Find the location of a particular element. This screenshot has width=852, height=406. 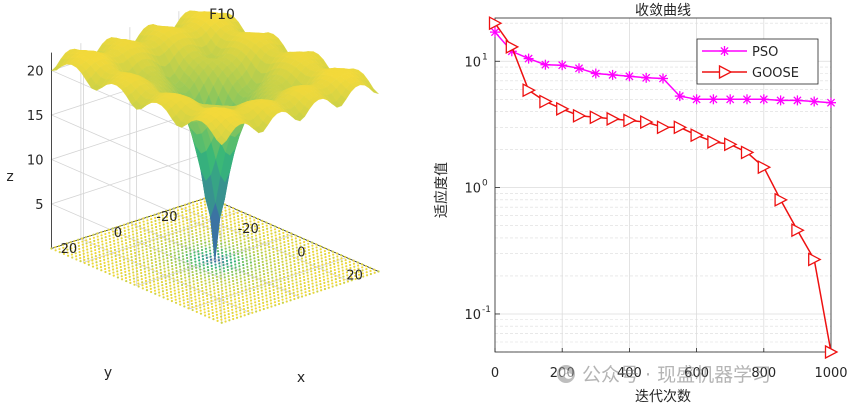

surface-xtick-label: -20 is located at coordinates (248, 229).